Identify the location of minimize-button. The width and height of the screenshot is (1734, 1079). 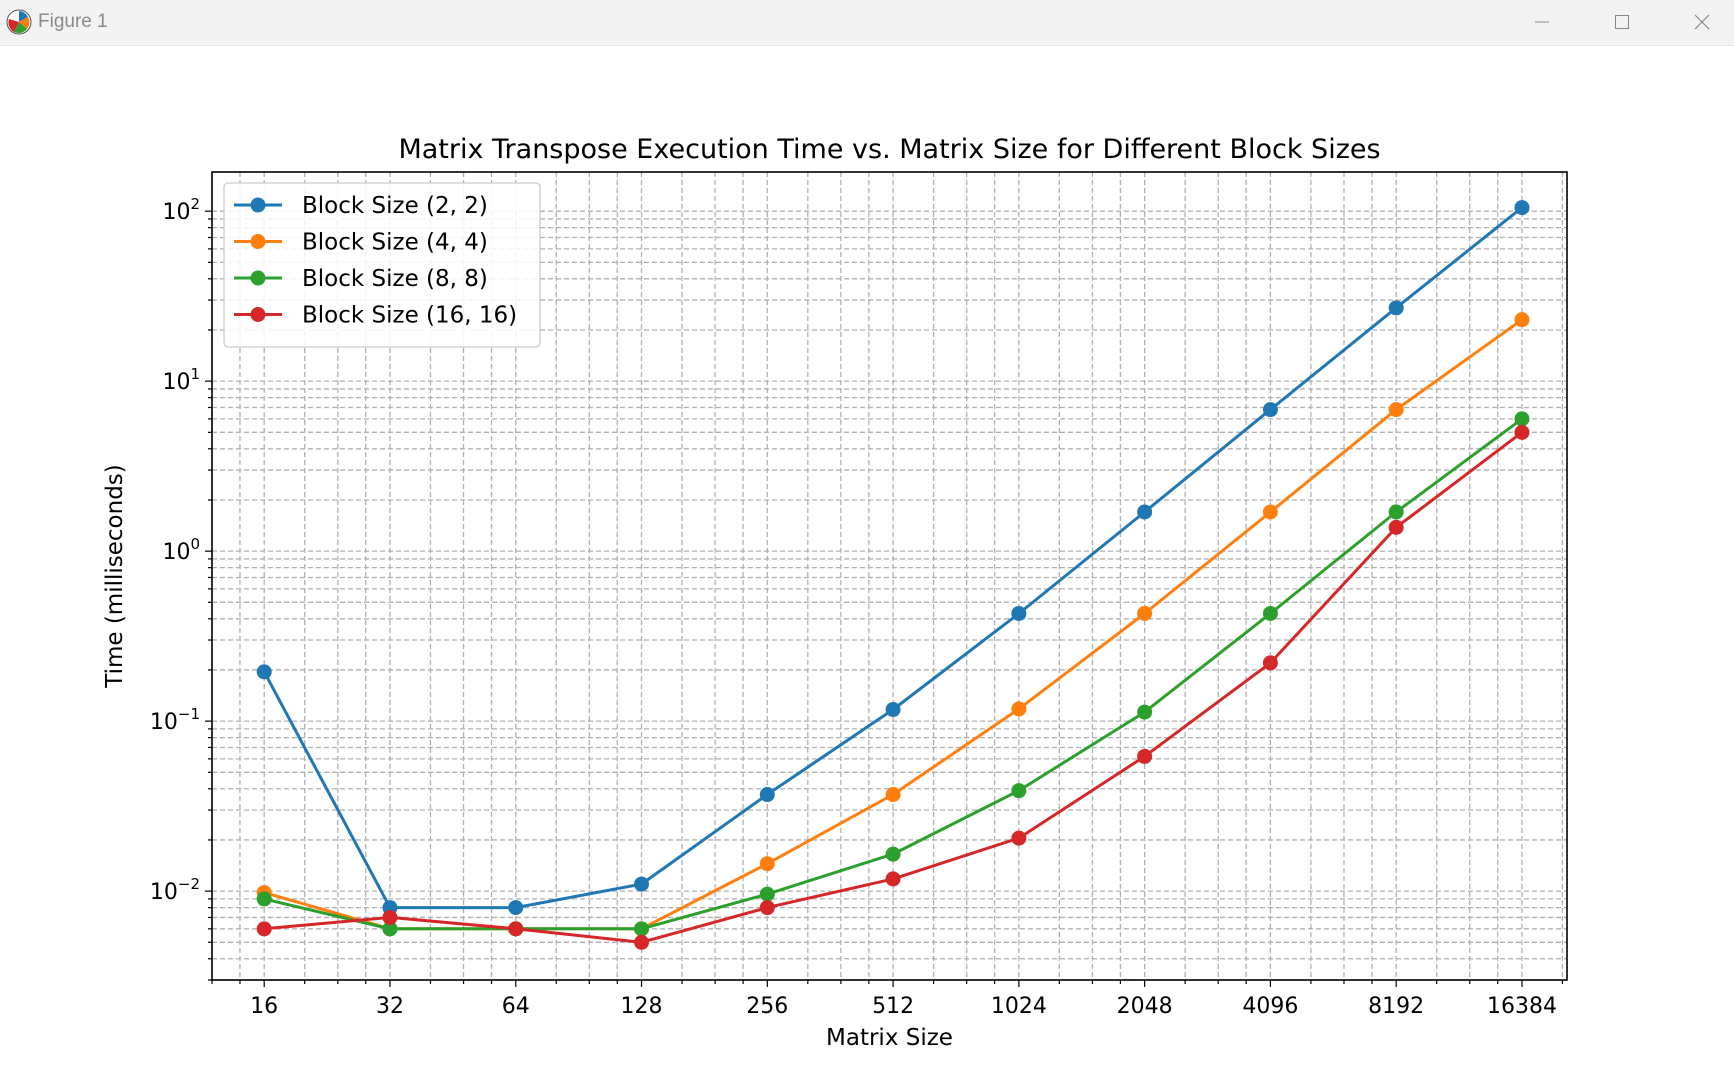
(1542, 22).